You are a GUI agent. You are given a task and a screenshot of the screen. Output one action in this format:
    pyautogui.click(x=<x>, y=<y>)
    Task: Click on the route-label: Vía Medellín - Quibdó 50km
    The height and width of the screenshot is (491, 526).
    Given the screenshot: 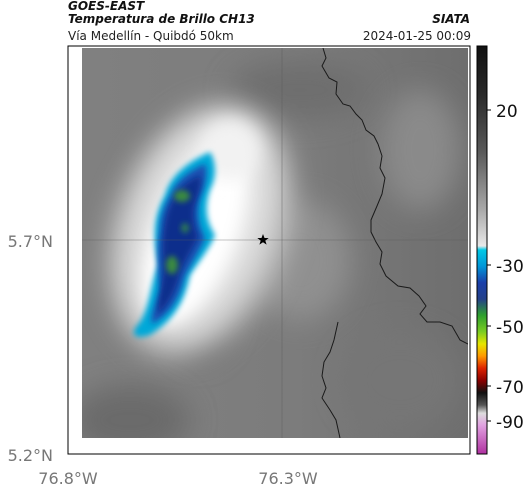 What is the action you would take?
    pyautogui.click(x=151, y=36)
    